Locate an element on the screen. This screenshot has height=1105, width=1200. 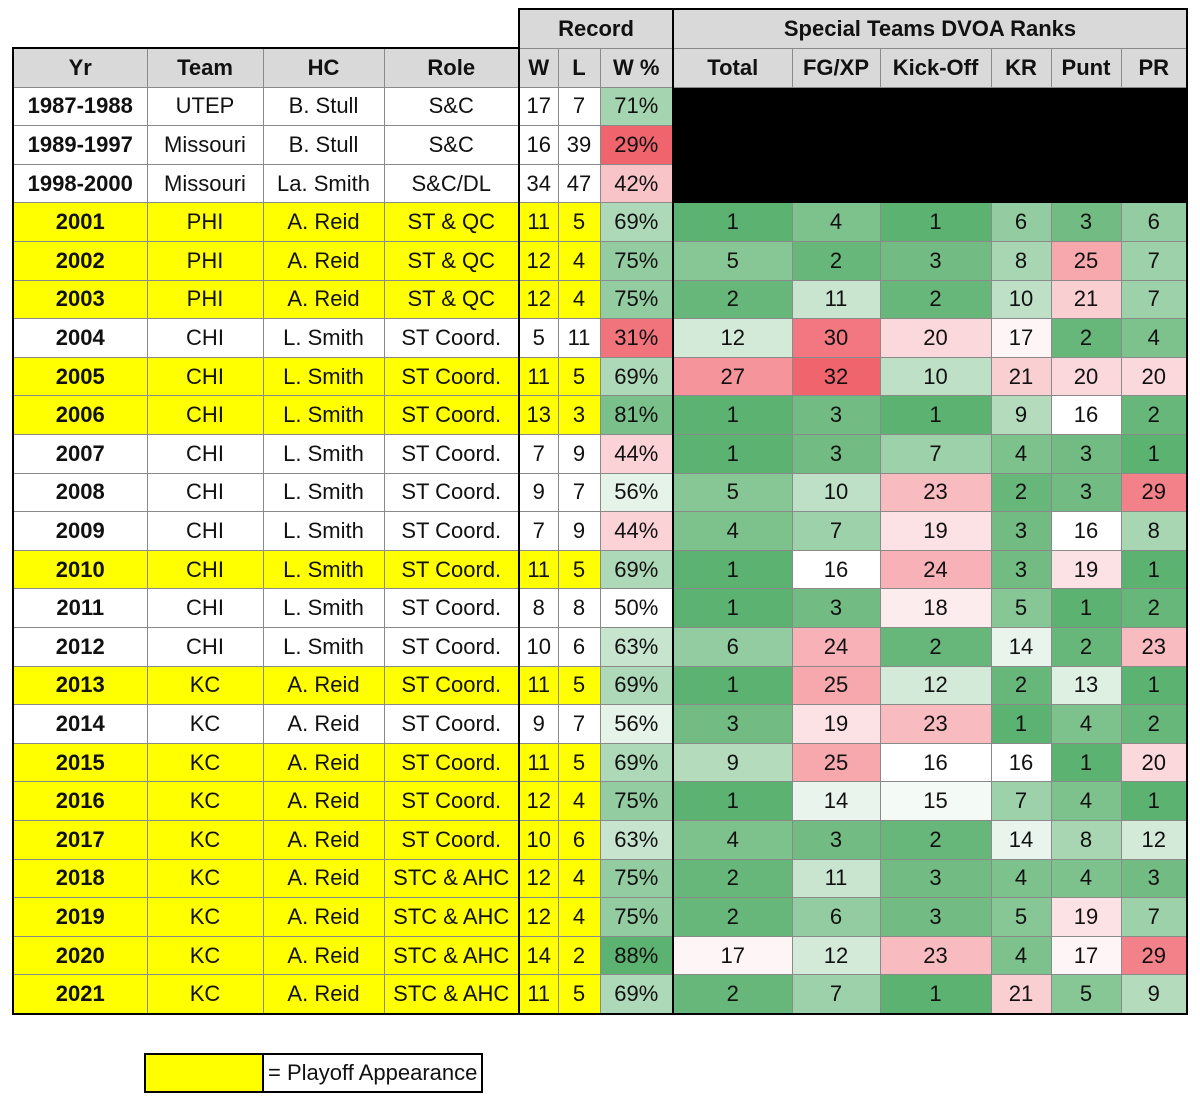
dvoa-pr-cell: 7 is located at coordinates (1154, 299).